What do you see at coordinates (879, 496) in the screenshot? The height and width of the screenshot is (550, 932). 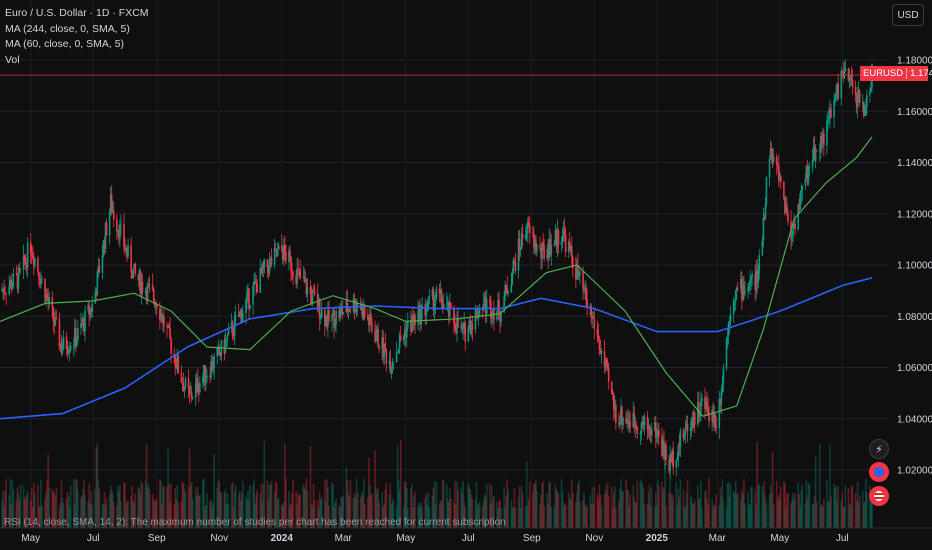 I see `us-flag-icon` at bounding box center [879, 496].